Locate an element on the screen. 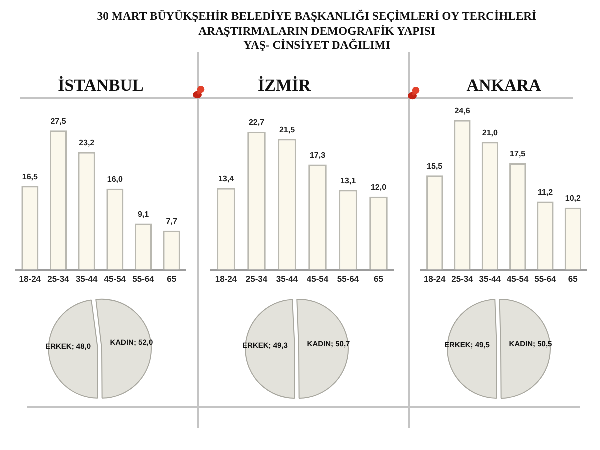 This screenshot has height=450, width=600. data-label: 17,5 is located at coordinates (518, 154).